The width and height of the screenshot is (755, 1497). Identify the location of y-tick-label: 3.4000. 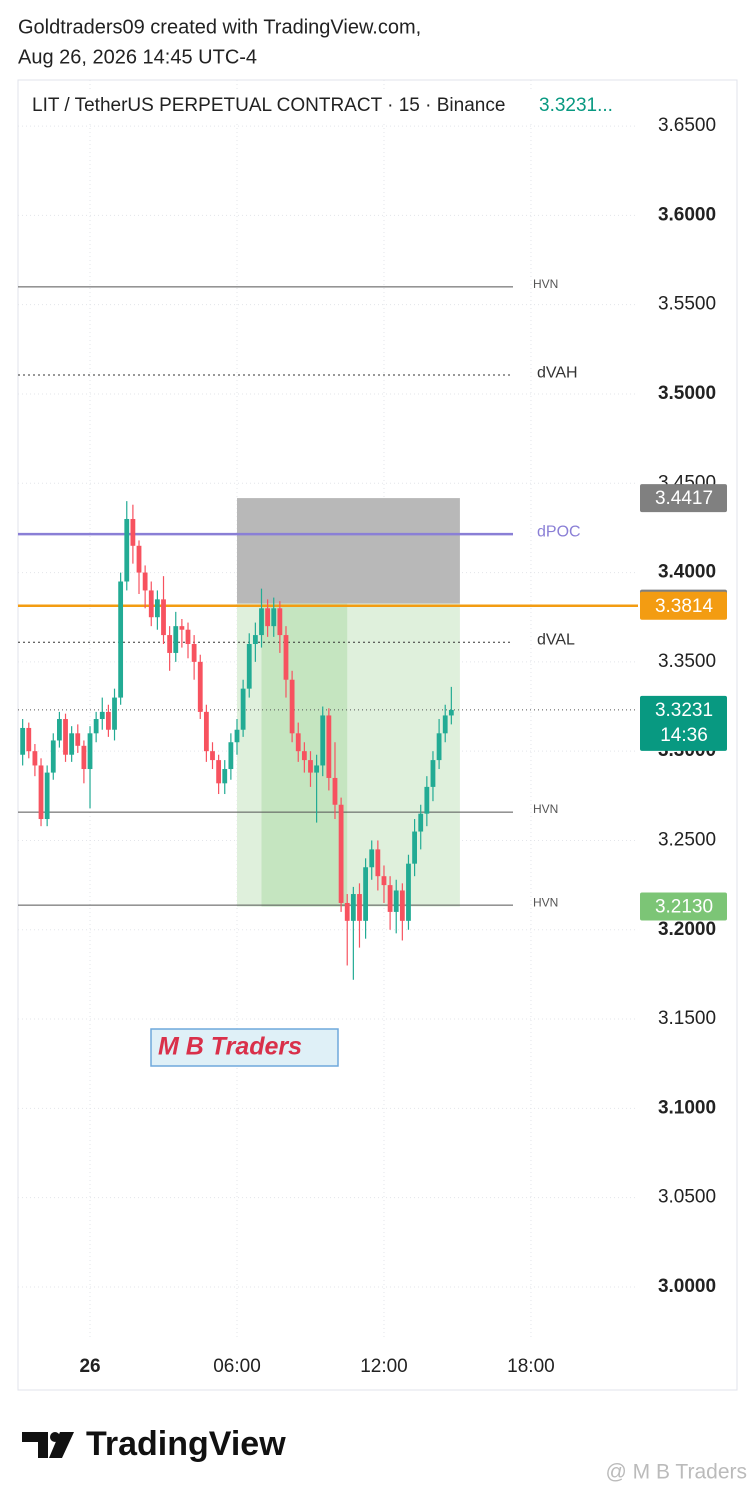
(687, 572).